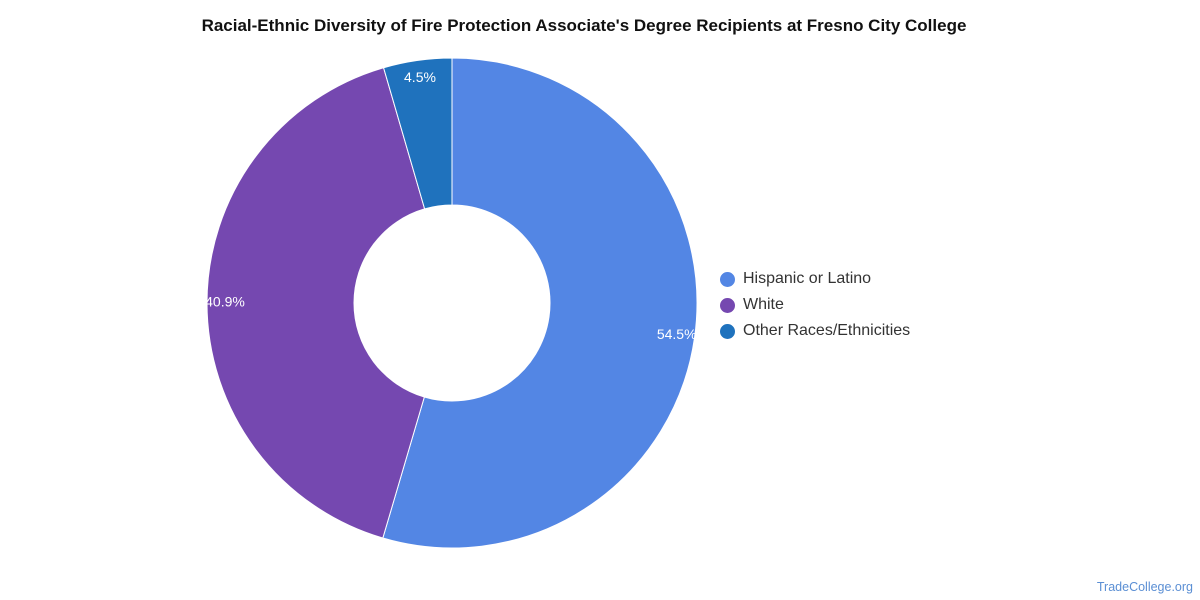 This screenshot has width=1200, height=600. Describe the element at coordinates (225, 301) in the screenshot. I see `slice-data-label: 40.9%` at that location.